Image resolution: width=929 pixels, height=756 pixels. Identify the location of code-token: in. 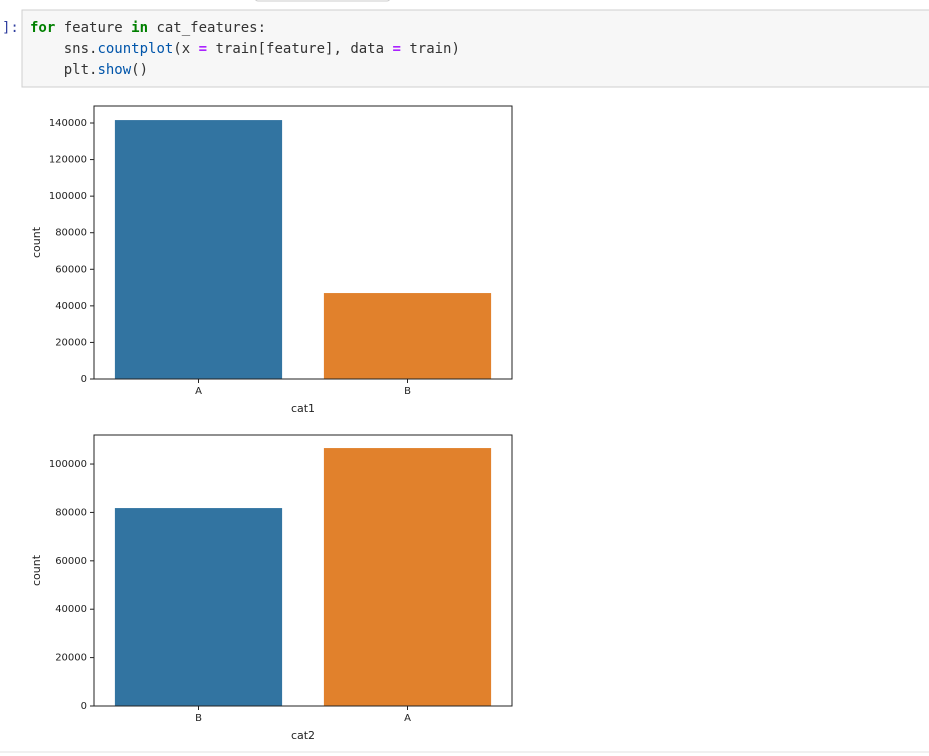
(139, 28).